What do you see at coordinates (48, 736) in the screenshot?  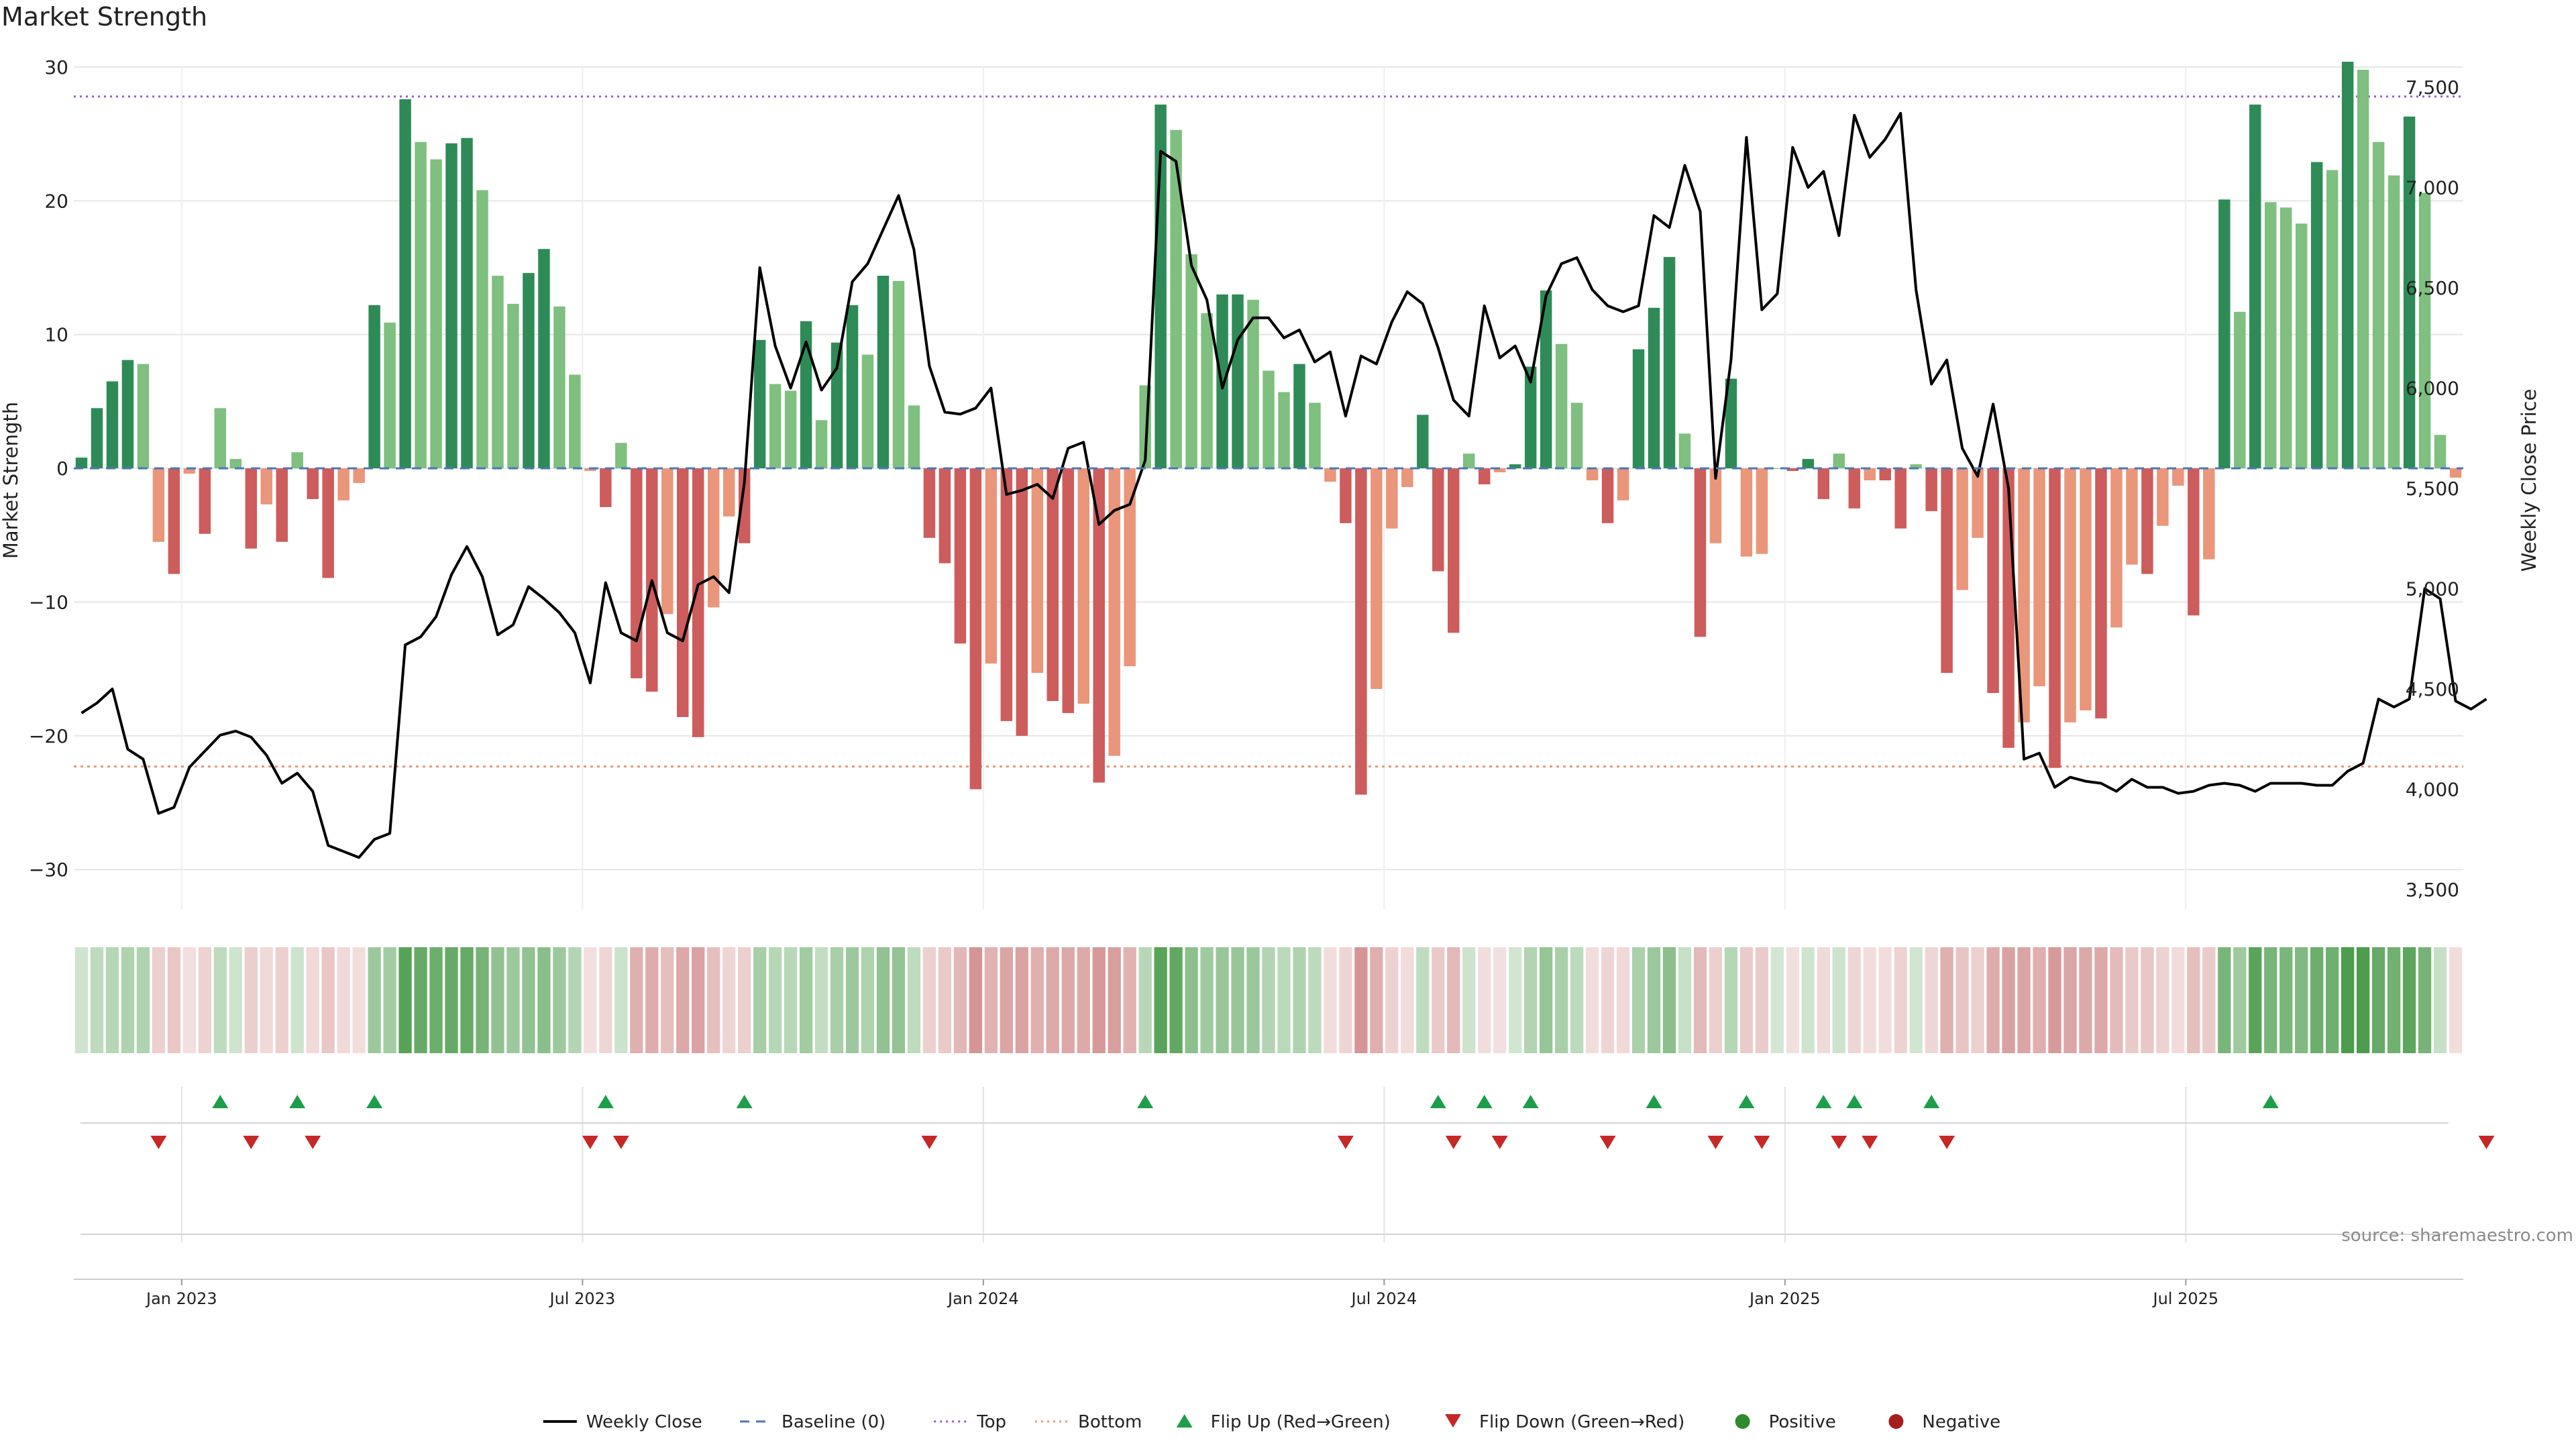 I see `y-tick-left-label: −20` at bounding box center [48, 736].